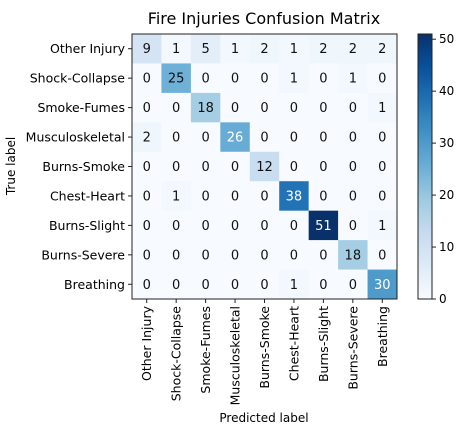  Describe the element at coordinates (75, 137) in the screenshot. I see `y-tick-label: Musculoskeletal` at that location.